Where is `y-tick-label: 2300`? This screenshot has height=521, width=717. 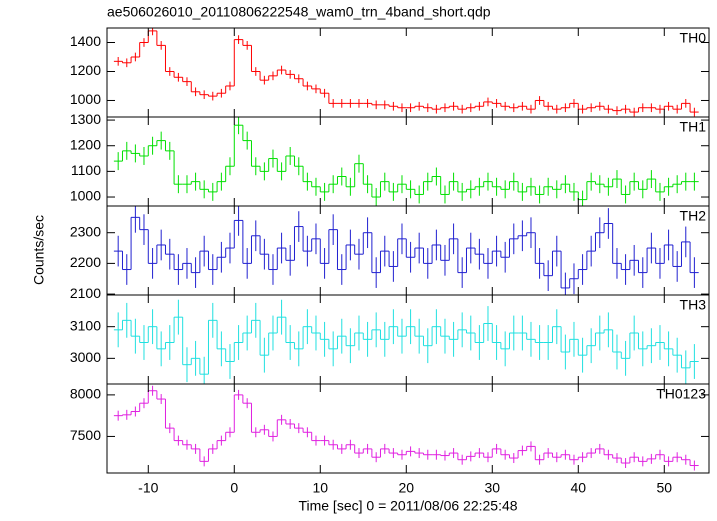 y-tick-label: 2300 is located at coordinates (85, 231).